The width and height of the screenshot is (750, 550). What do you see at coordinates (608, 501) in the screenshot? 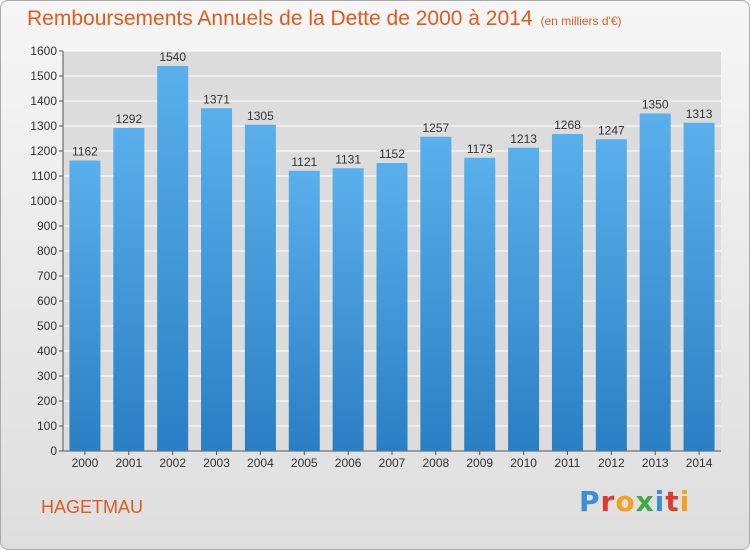
I see `logo-letter: r` at bounding box center [608, 501].